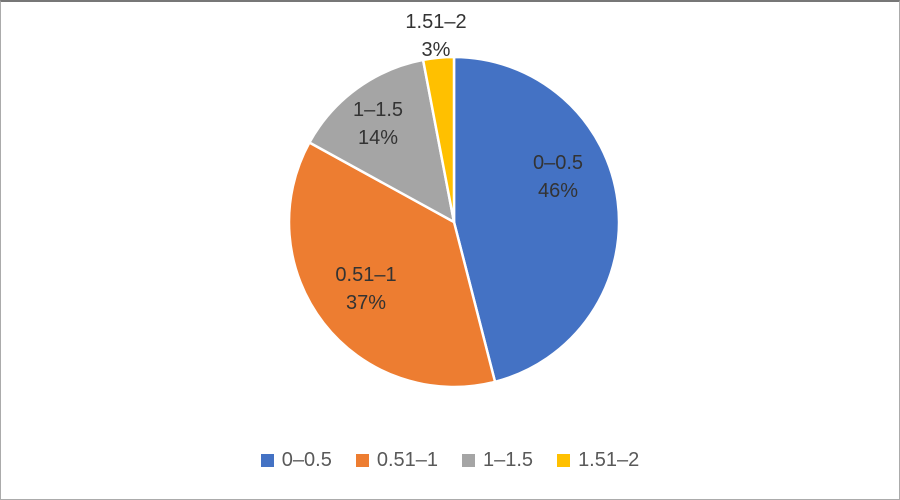  I want to click on legend-item-1.51–2: 1.51–2, so click(598, 460).